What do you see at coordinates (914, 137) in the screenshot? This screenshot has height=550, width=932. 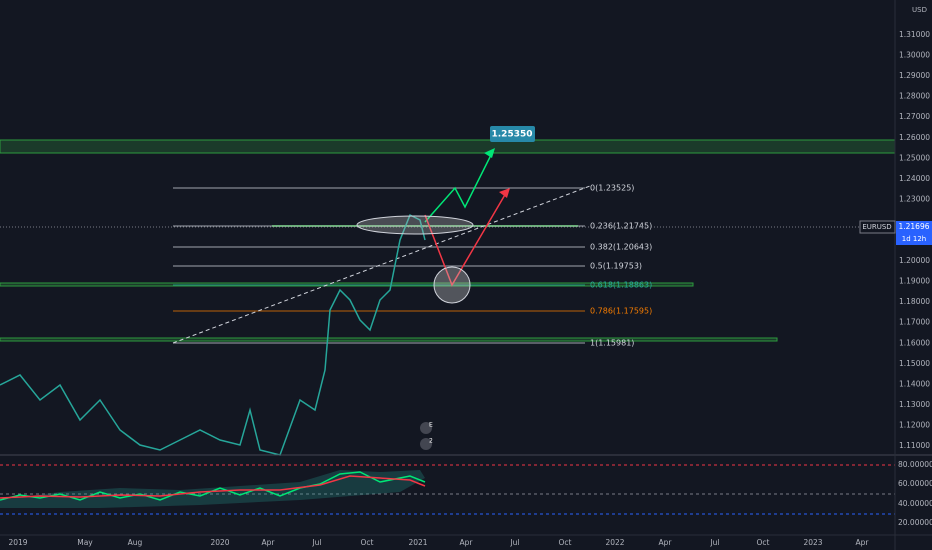 I see `price-tick: 1.26000` at bounding box center [914, 137].